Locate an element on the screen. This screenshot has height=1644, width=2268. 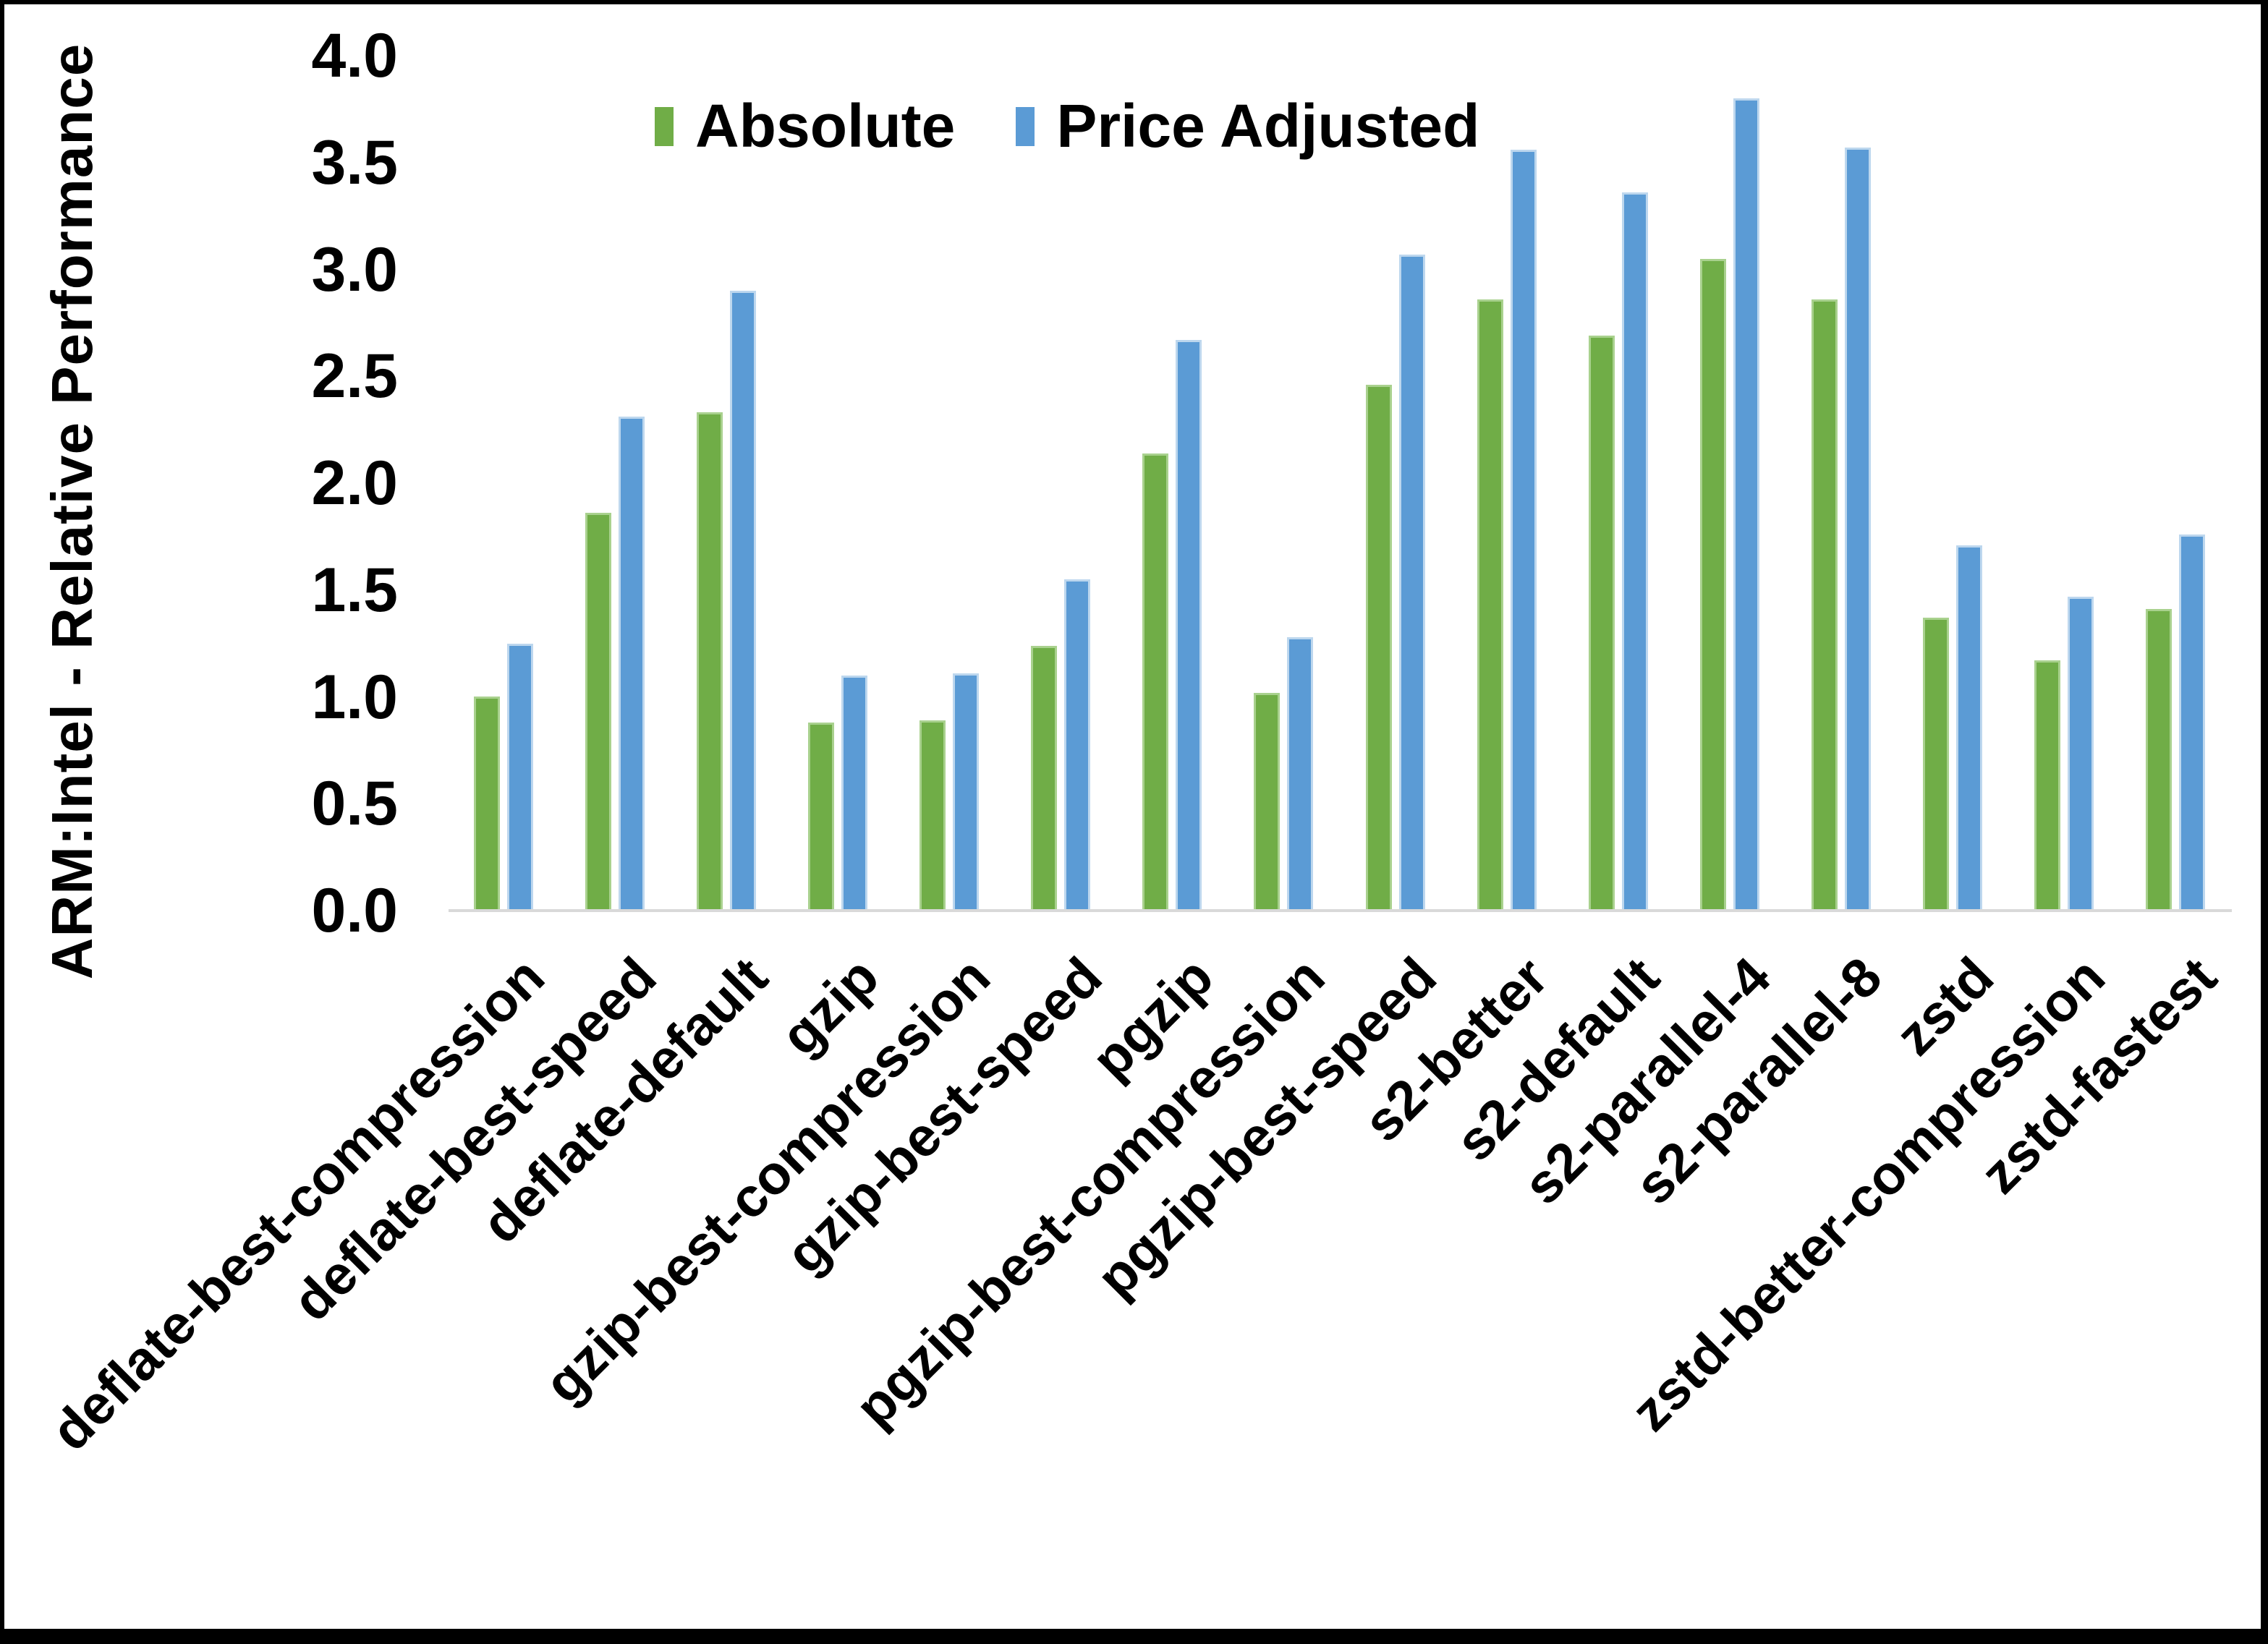
bar-price-adjusted-gzip is located at coordinates (854, 793).